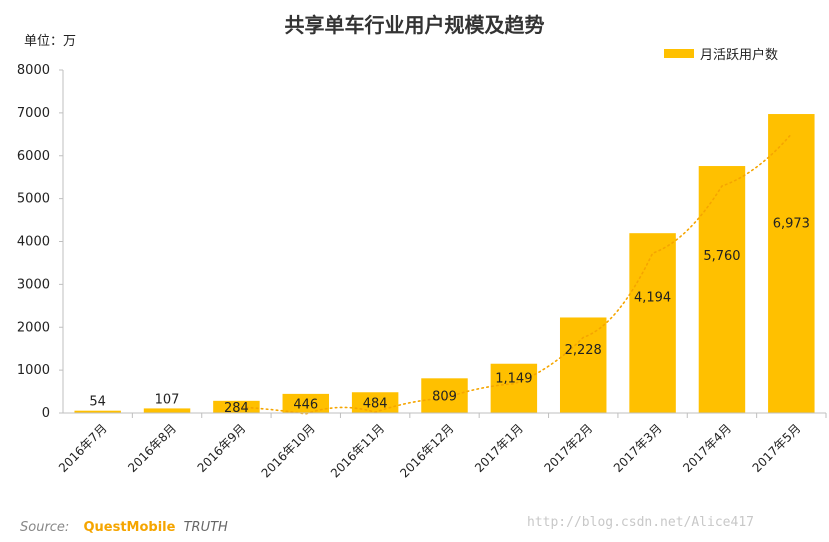 The width and height of the screenshot is (829, 542). What do you see at coordinates (33, 327) in the screenshot?
I see `y-tick-label: 2000` at bounding box center [33, 327].